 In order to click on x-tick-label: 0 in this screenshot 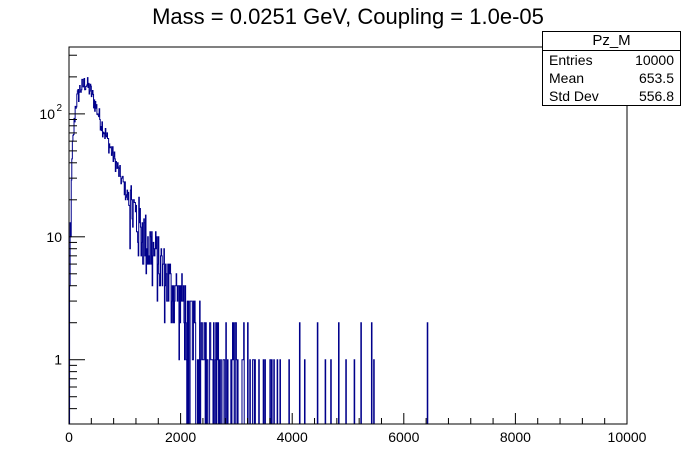, I will do `click(69, 437)`.